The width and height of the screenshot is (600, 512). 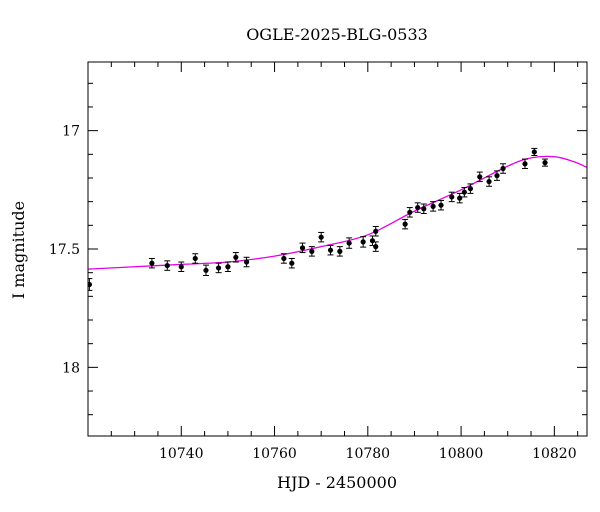 What do you see at coordinates (18, 250) in the screenshot?
I see `y-axis-label: I magnitude` at bounding box center [18, 250].